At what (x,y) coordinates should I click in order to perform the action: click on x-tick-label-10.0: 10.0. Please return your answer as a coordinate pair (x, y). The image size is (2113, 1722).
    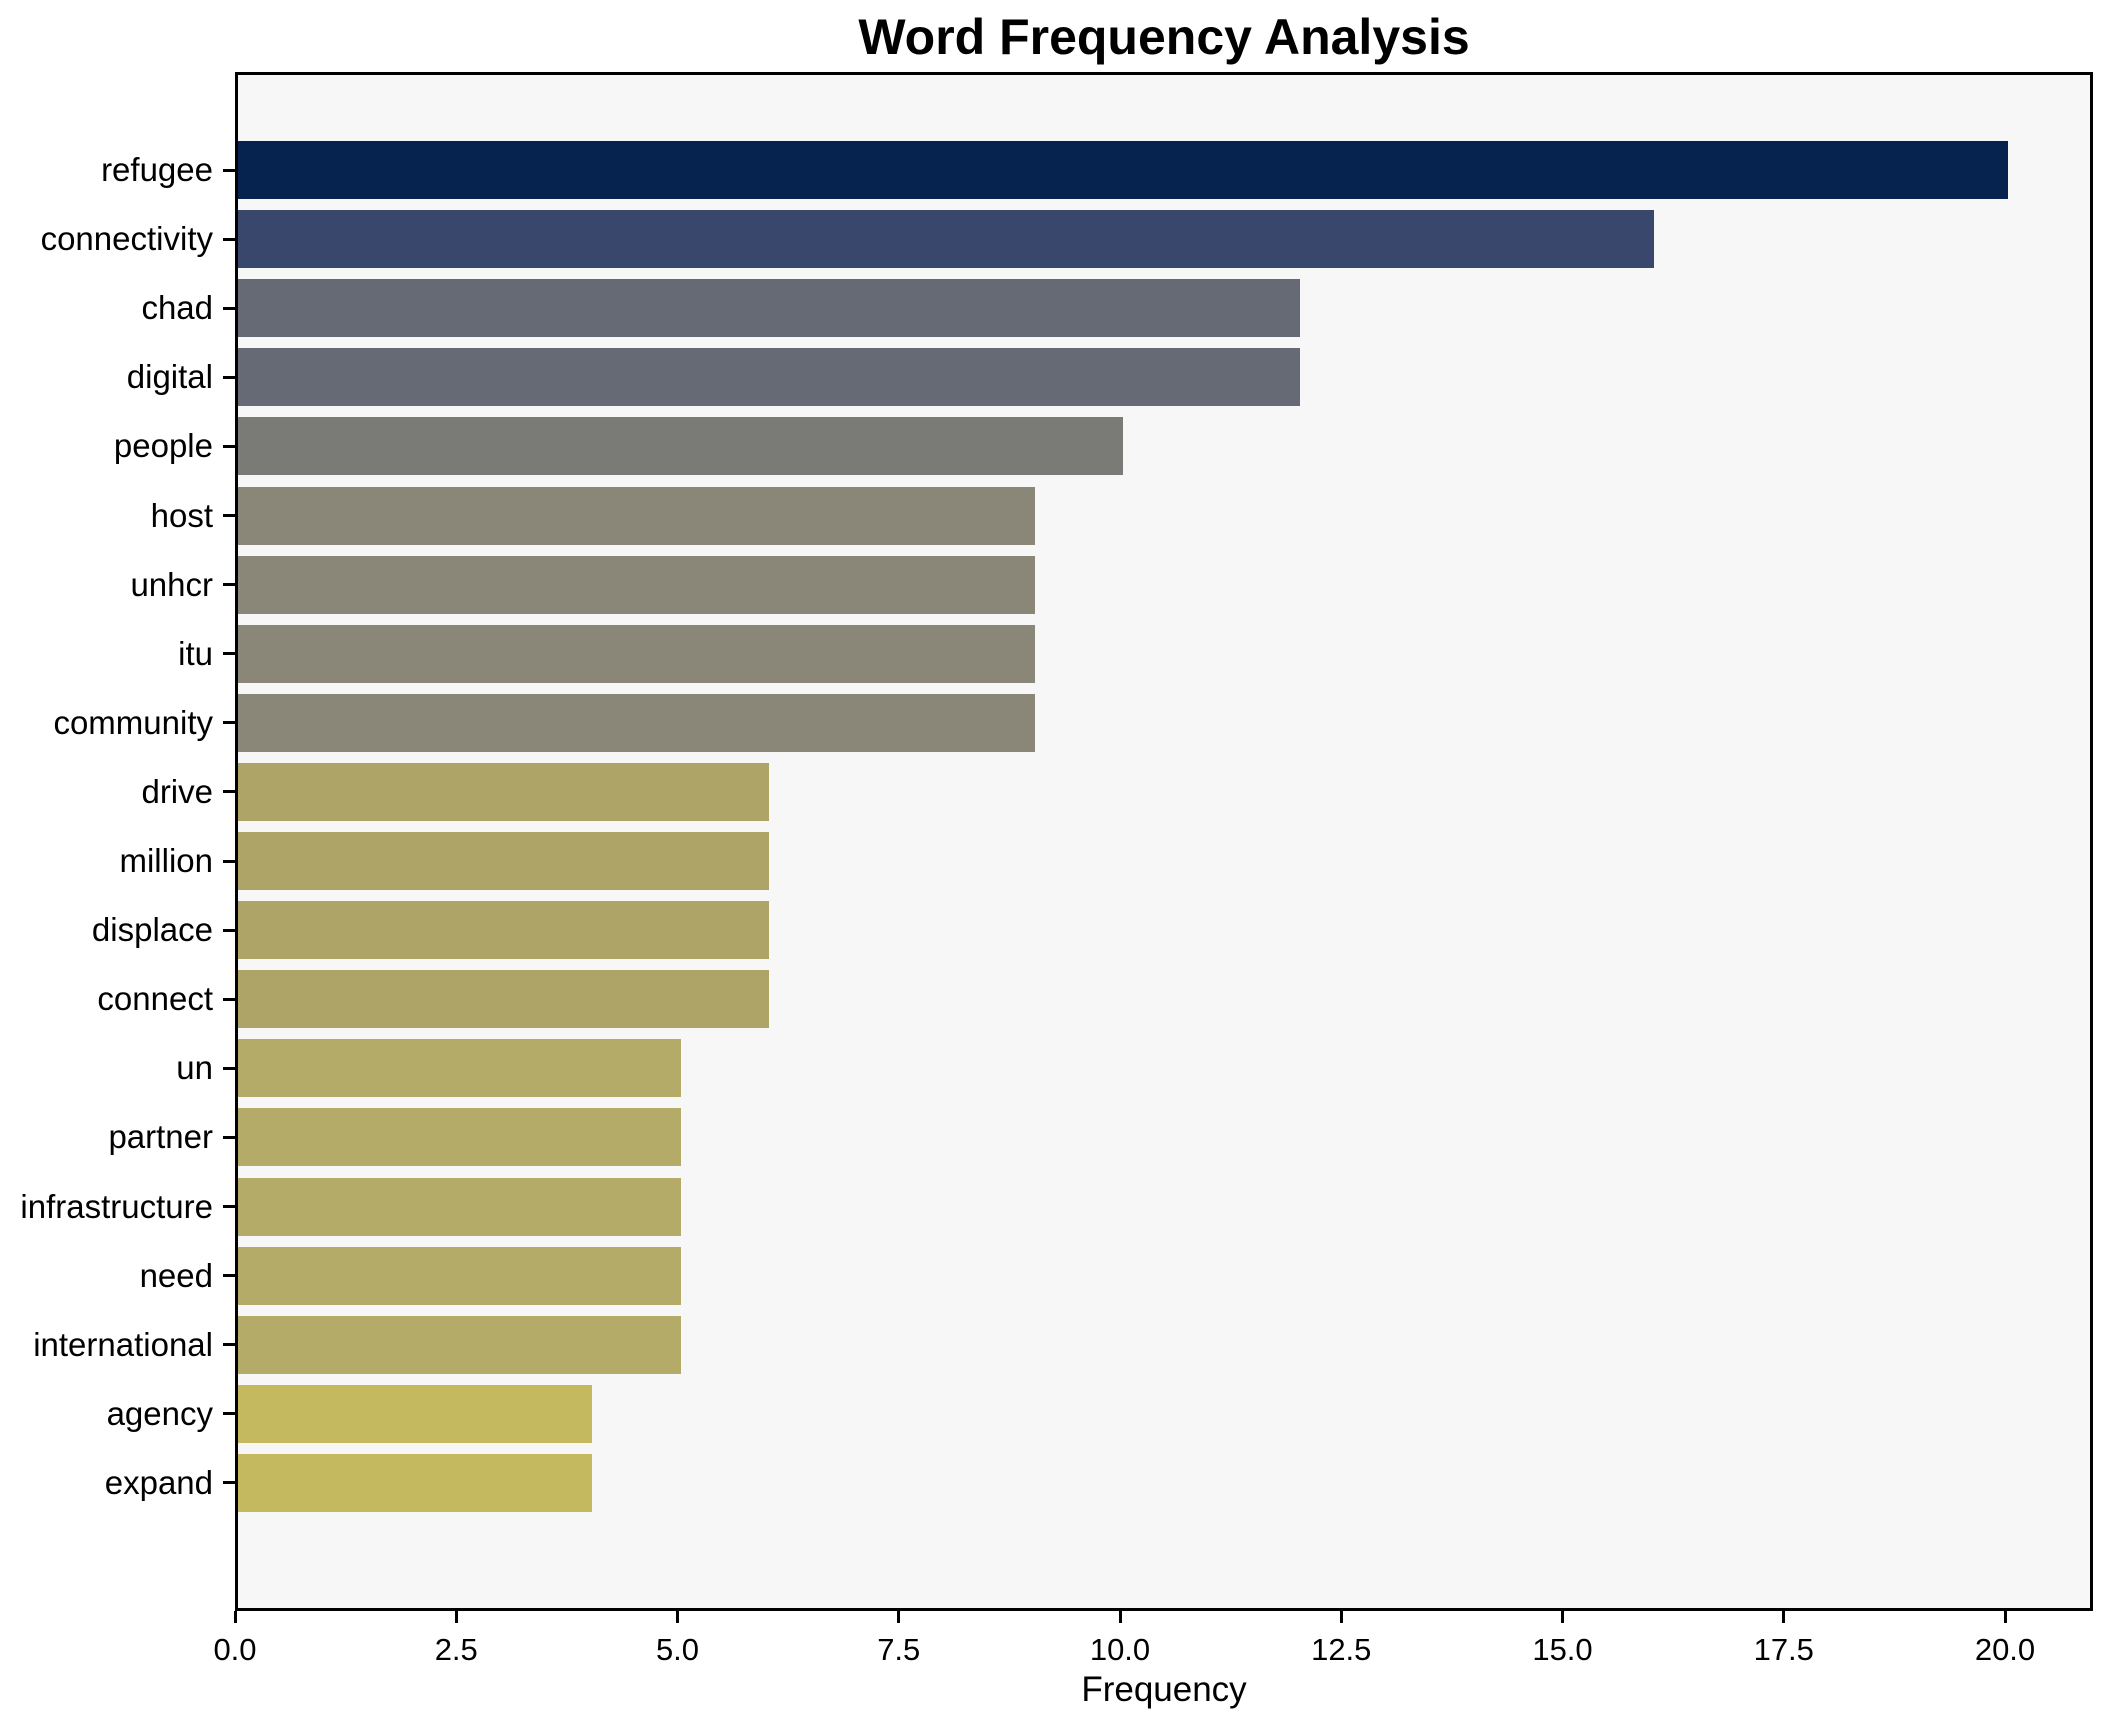
    Looking at the image, I should click on (1120, 1649).